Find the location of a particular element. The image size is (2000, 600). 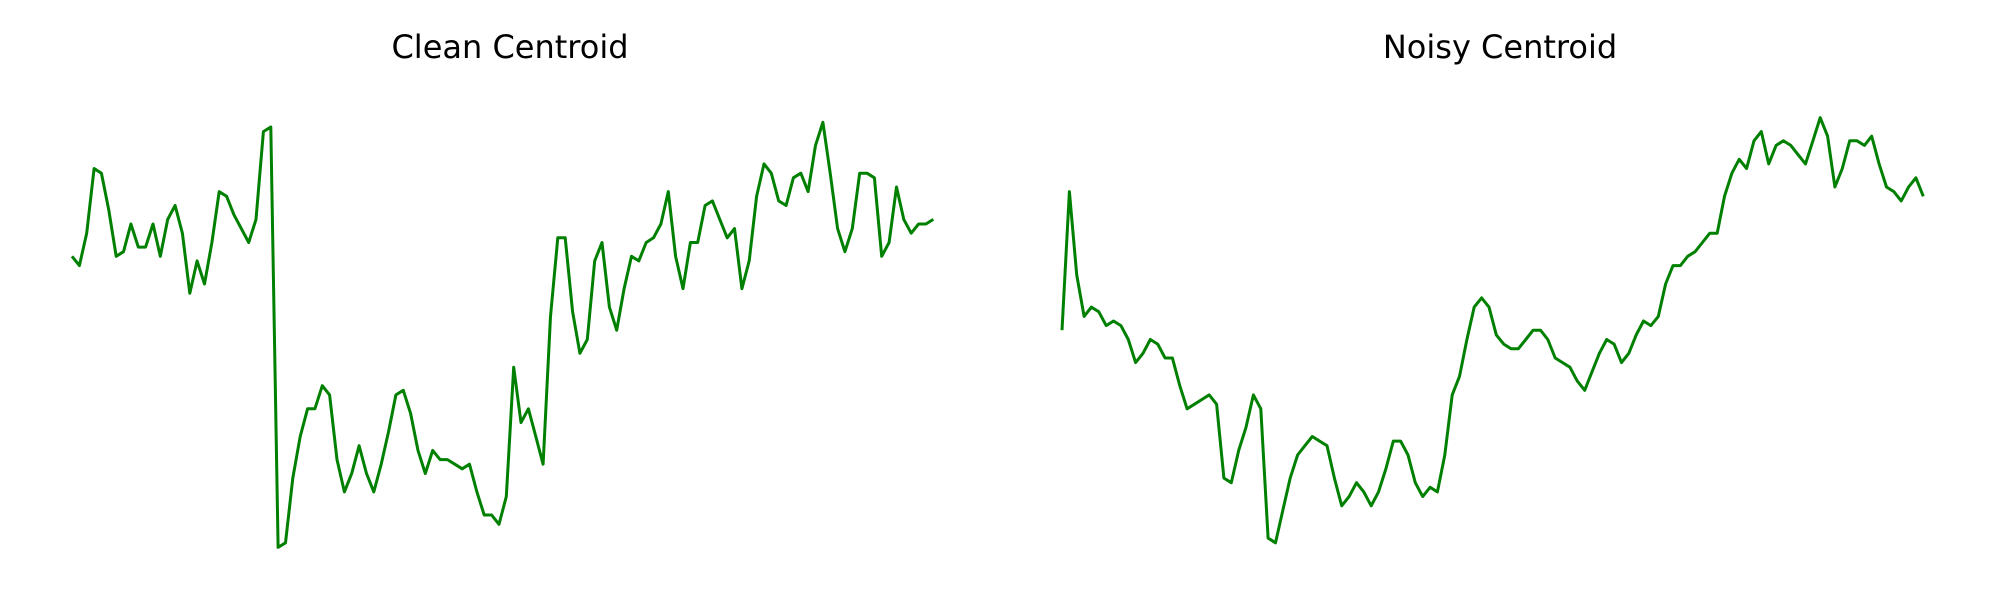

chart-title-clean-centroid: Clean Centroid is located at coordinates (509, 47).